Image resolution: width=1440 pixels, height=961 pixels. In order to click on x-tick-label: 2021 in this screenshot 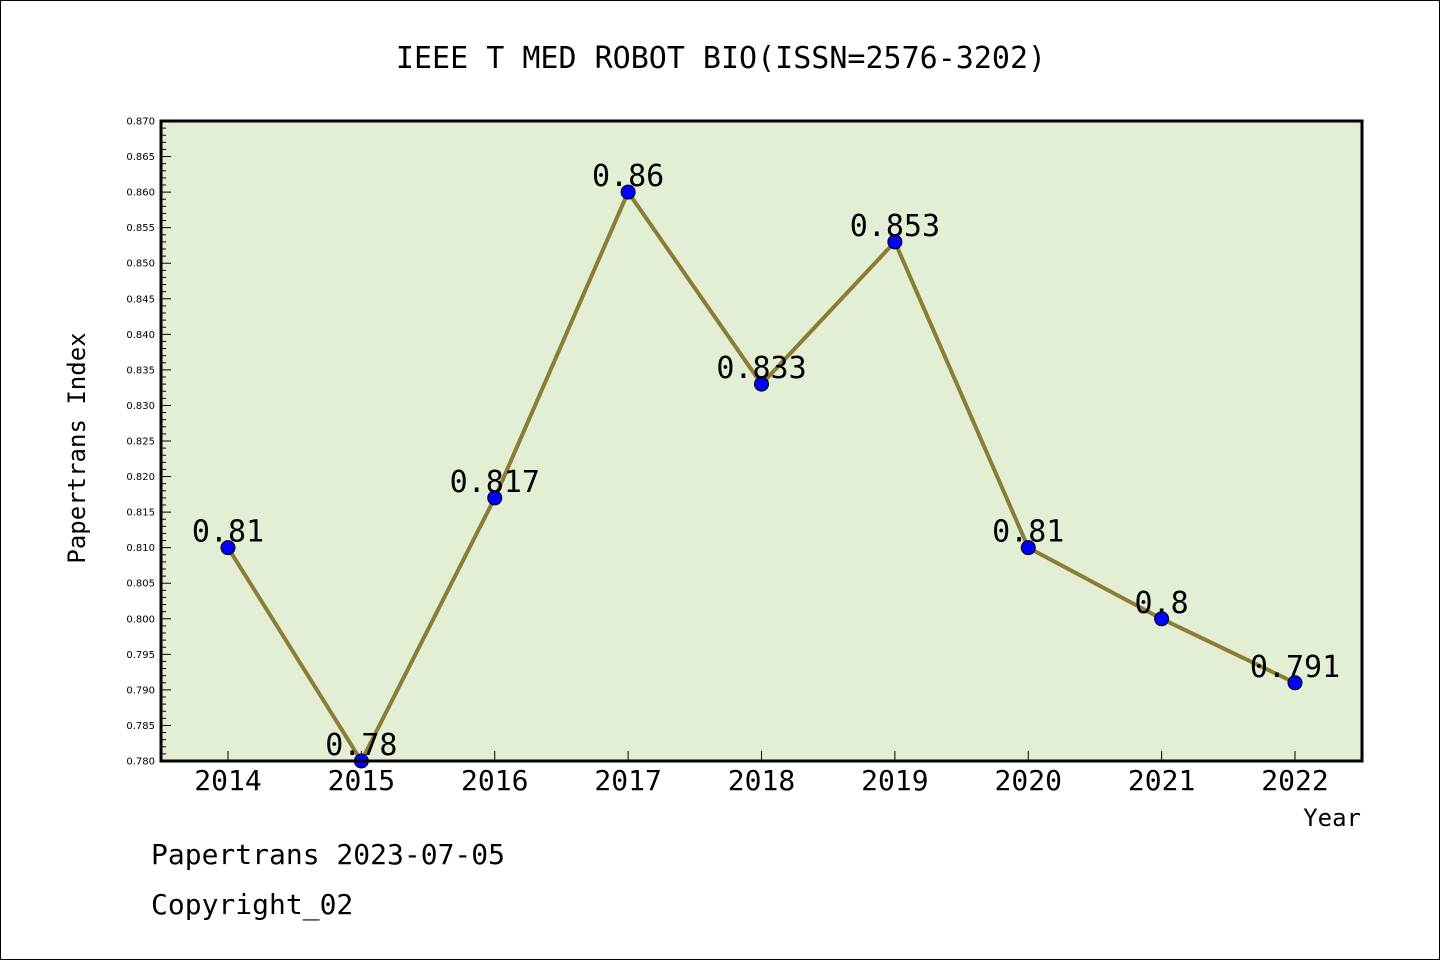, I will do `click(1161, 780)`.